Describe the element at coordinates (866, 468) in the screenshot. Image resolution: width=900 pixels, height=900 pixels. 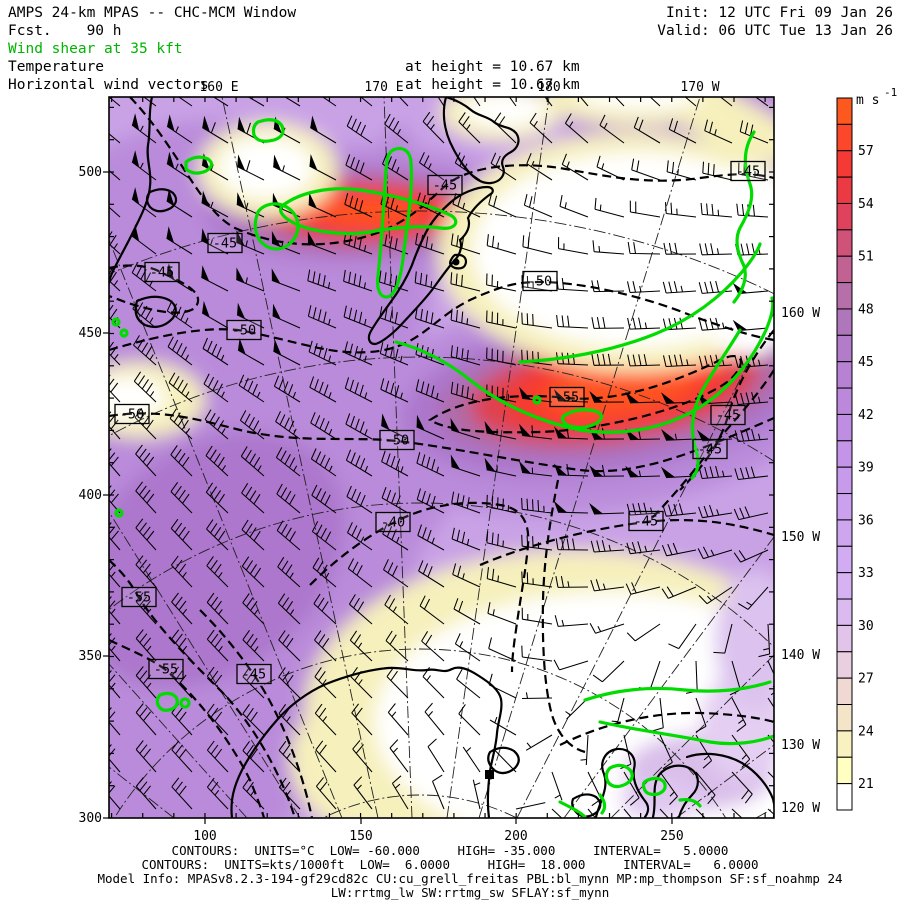
I see `colorbar-tick-label: 39` at that location.